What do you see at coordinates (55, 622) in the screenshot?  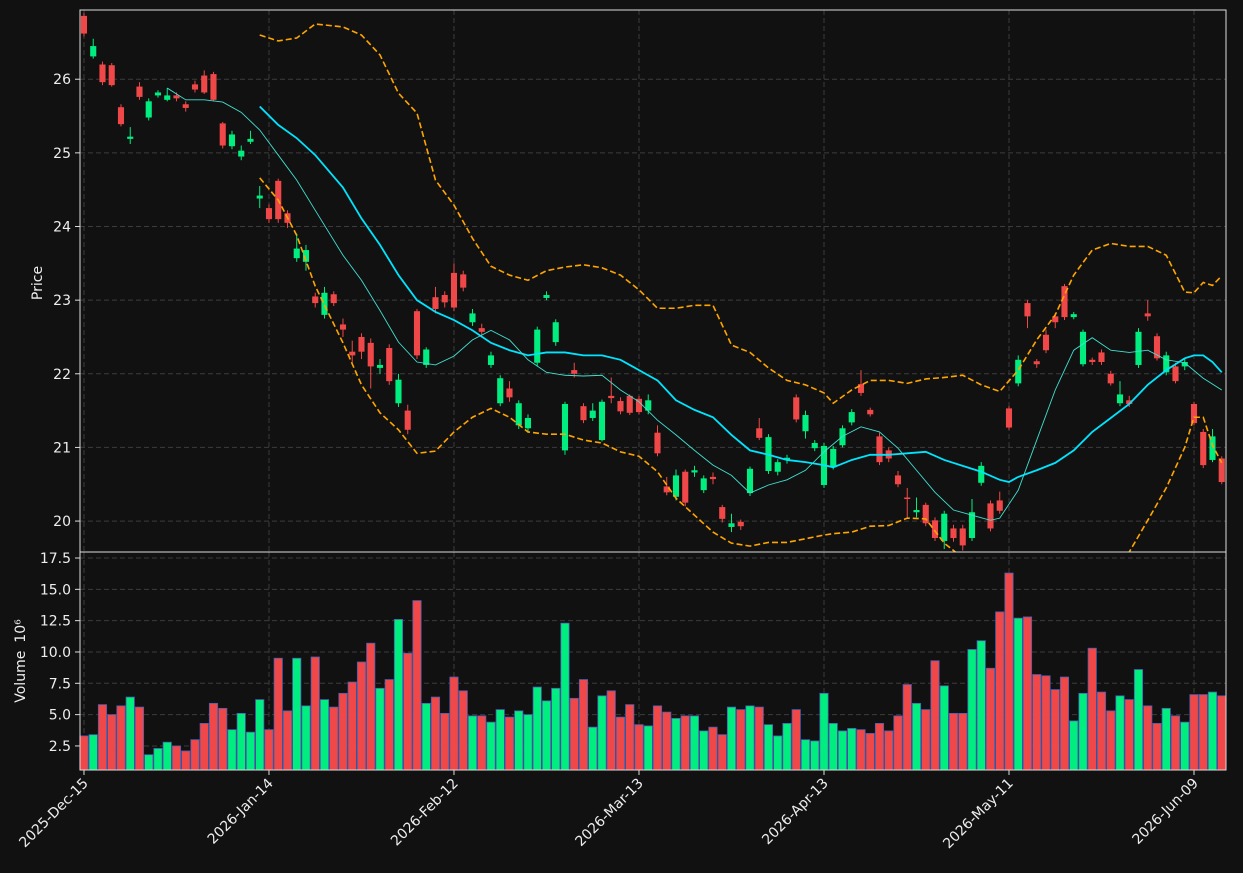 I see `y-tick-label: 12.5` at bounding box center [55, 622].